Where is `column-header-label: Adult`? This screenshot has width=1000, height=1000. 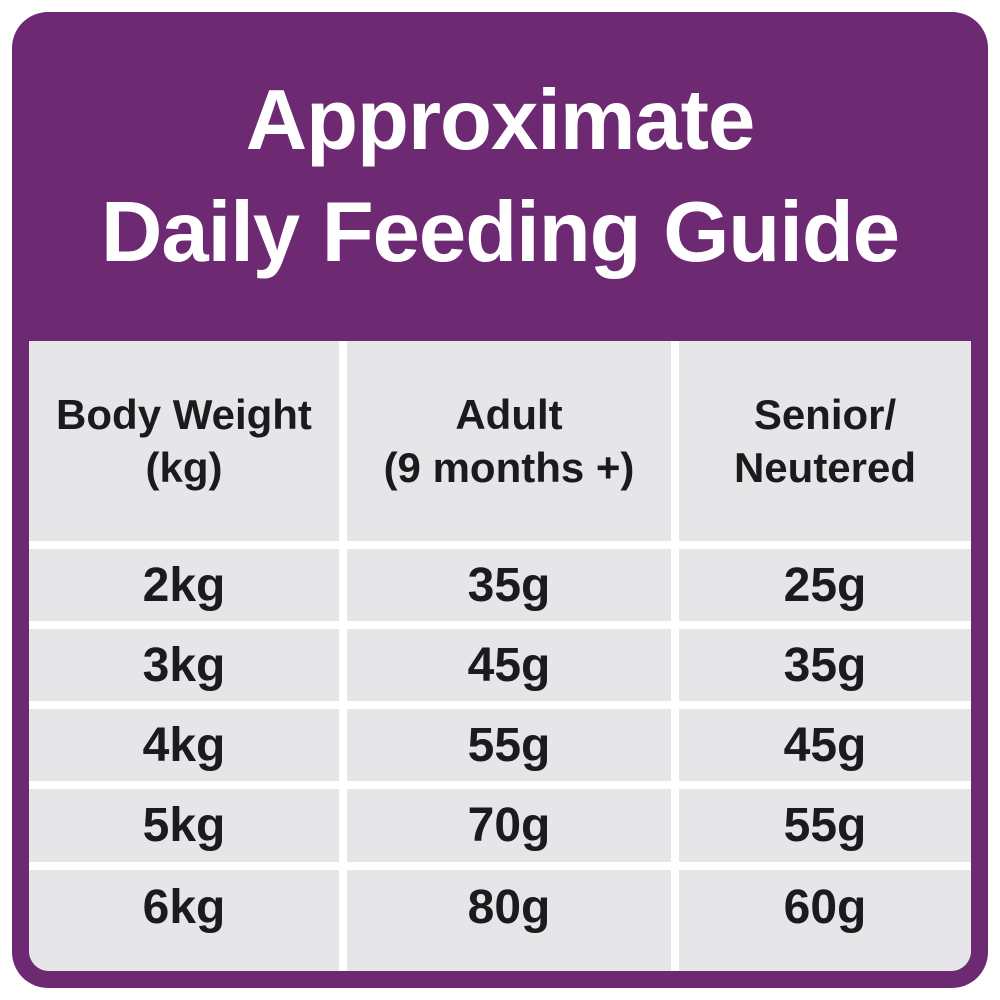 column-header-label: Adult is located at coordinates (509, 414).